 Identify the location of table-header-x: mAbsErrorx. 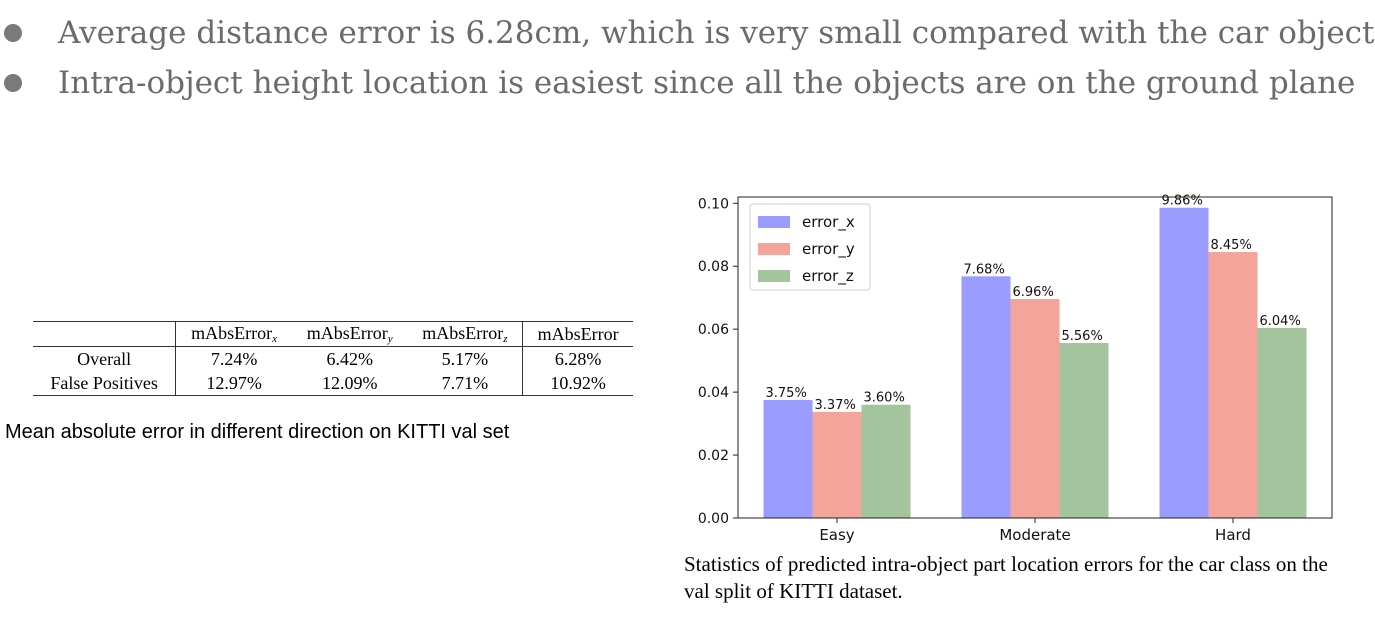
(234, 334).